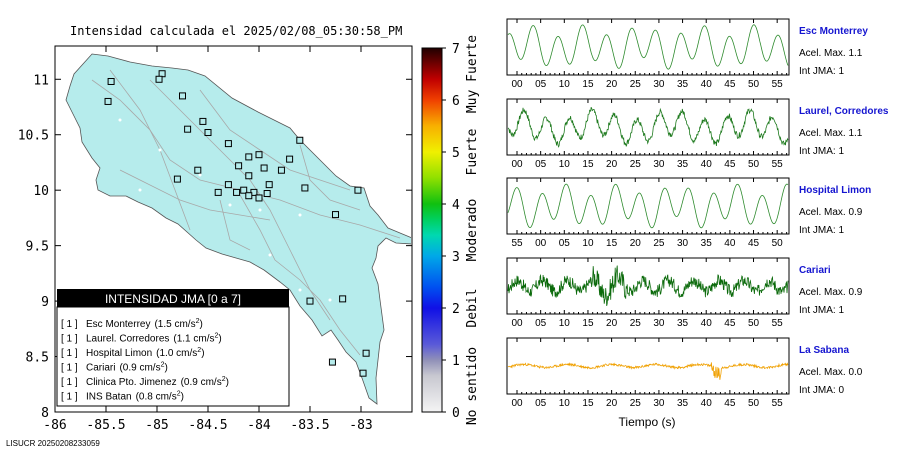  Describe the element at coordinates (176, 353) in the screenshot. I see `legend-value: (1.0 cm/s` at that location.